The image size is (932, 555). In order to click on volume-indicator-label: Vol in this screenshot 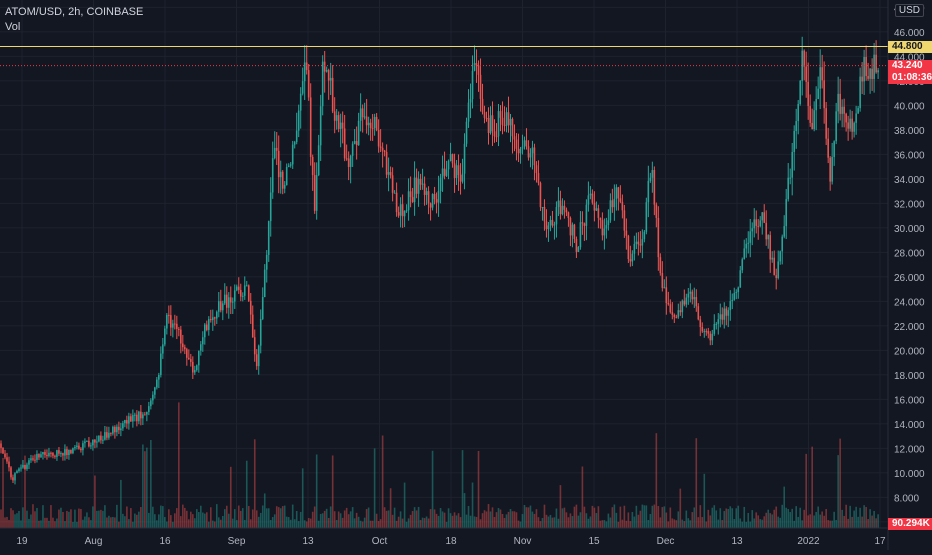, I will do `click(13, 27)`.